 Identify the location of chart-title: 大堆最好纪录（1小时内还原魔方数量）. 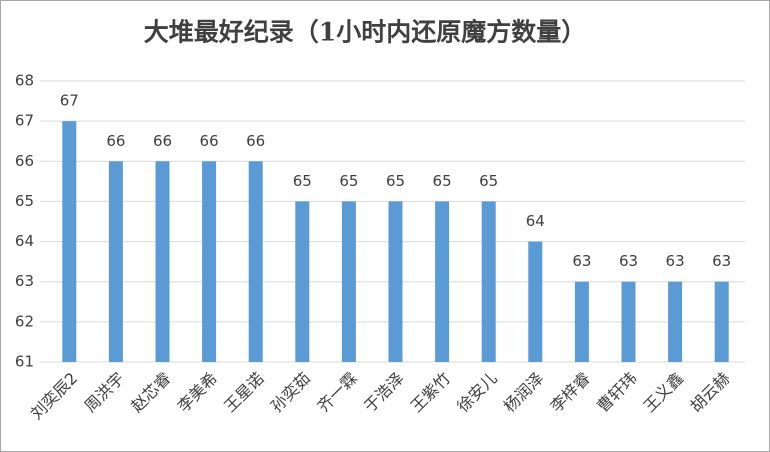
(365, 32).